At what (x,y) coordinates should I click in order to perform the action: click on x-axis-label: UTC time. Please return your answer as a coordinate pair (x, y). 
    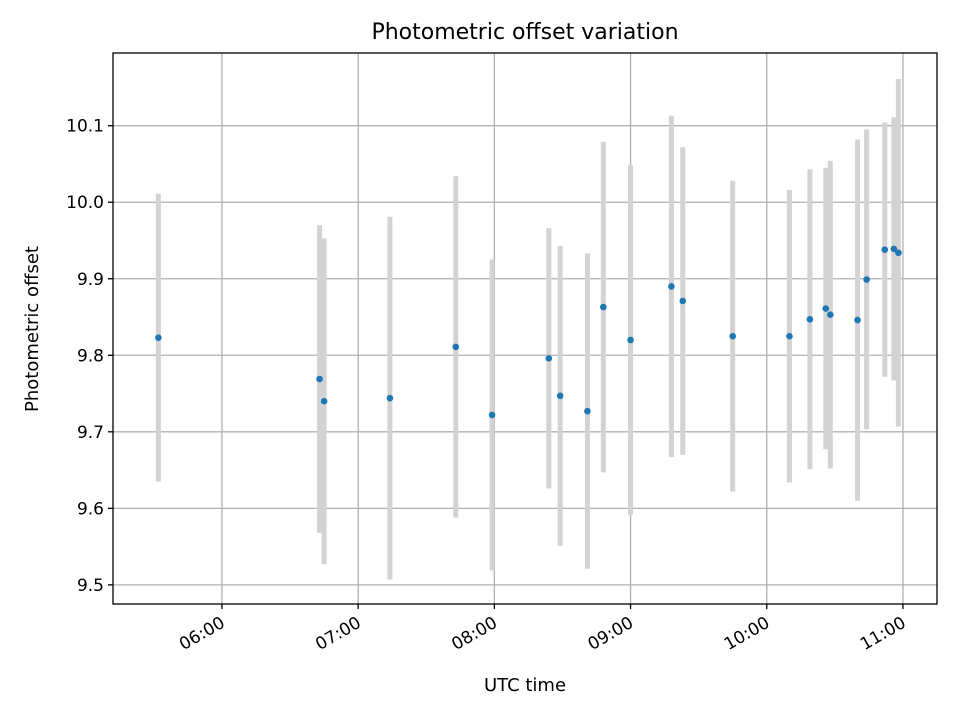
    Looking at the image, I should click on (525, 685).